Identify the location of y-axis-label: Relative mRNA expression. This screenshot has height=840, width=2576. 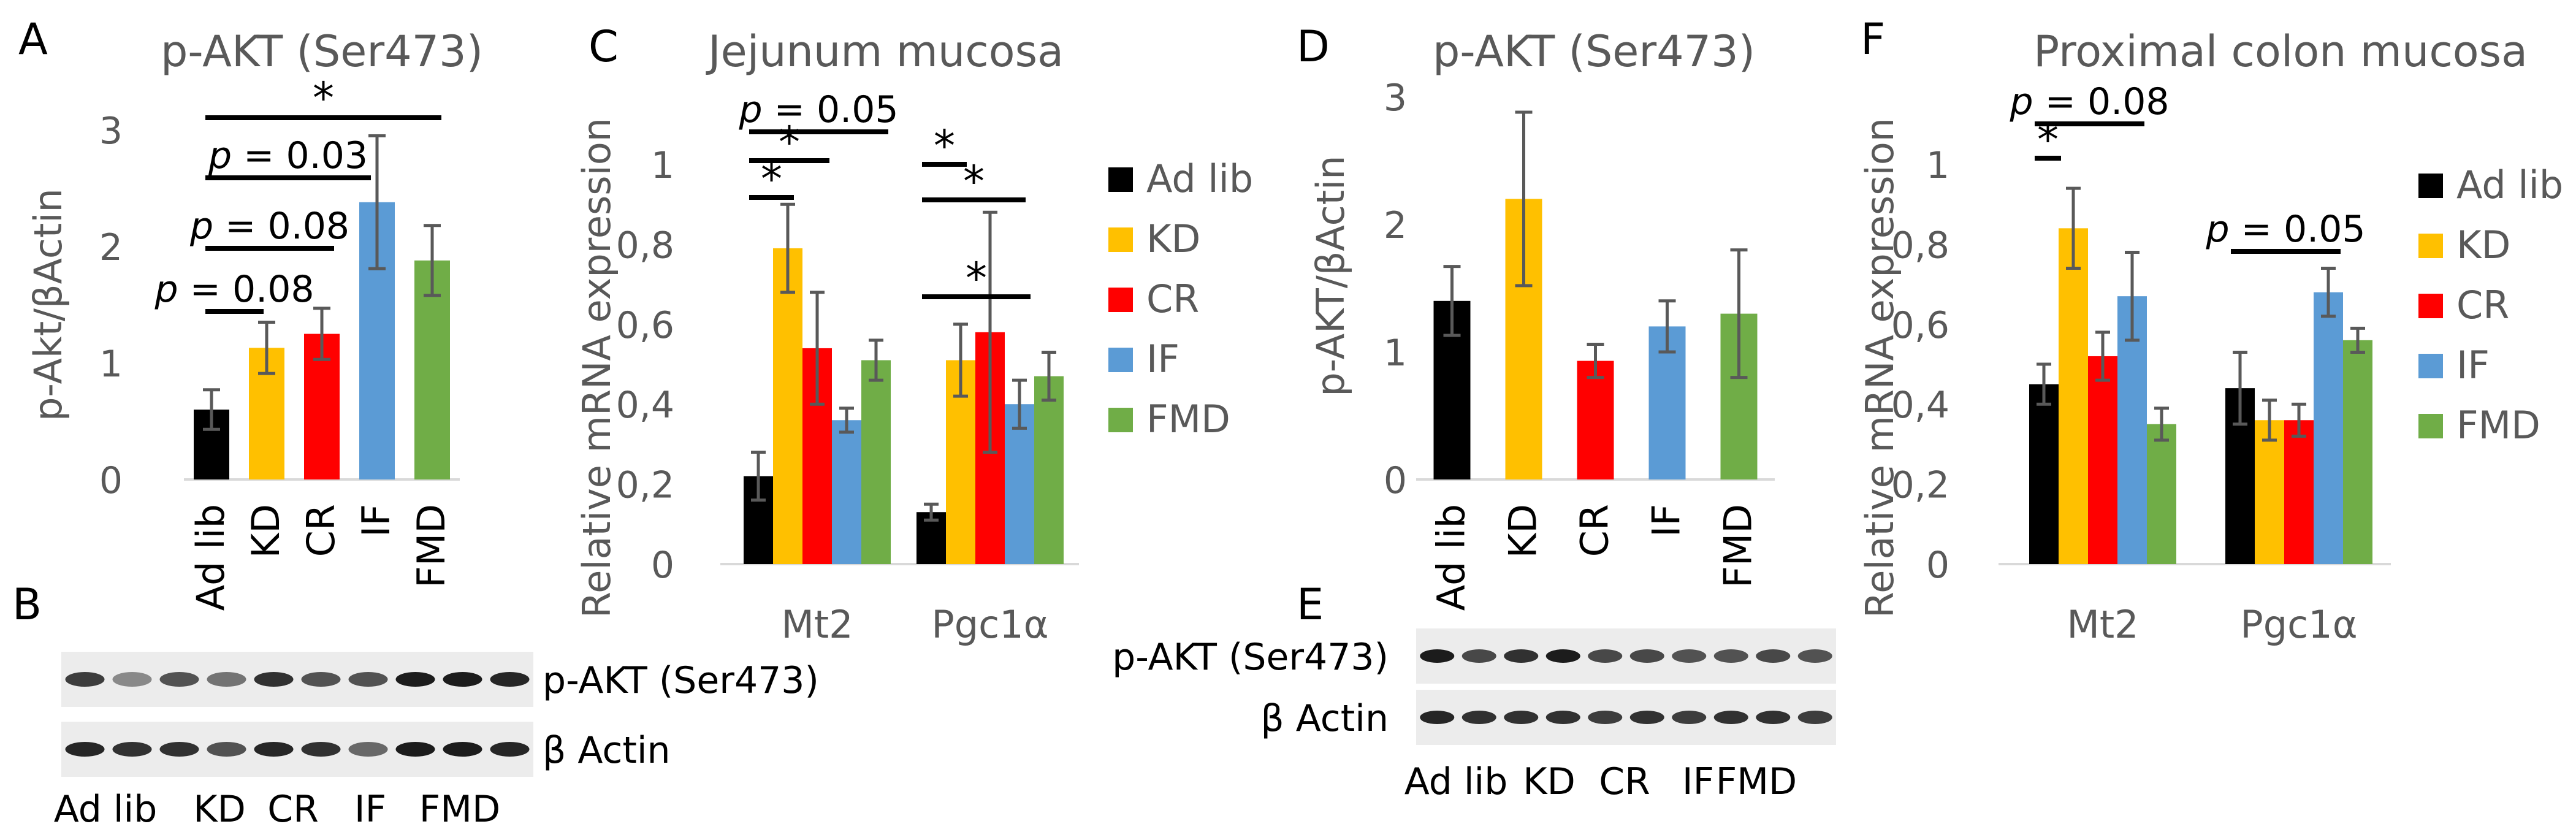
(596, 368).